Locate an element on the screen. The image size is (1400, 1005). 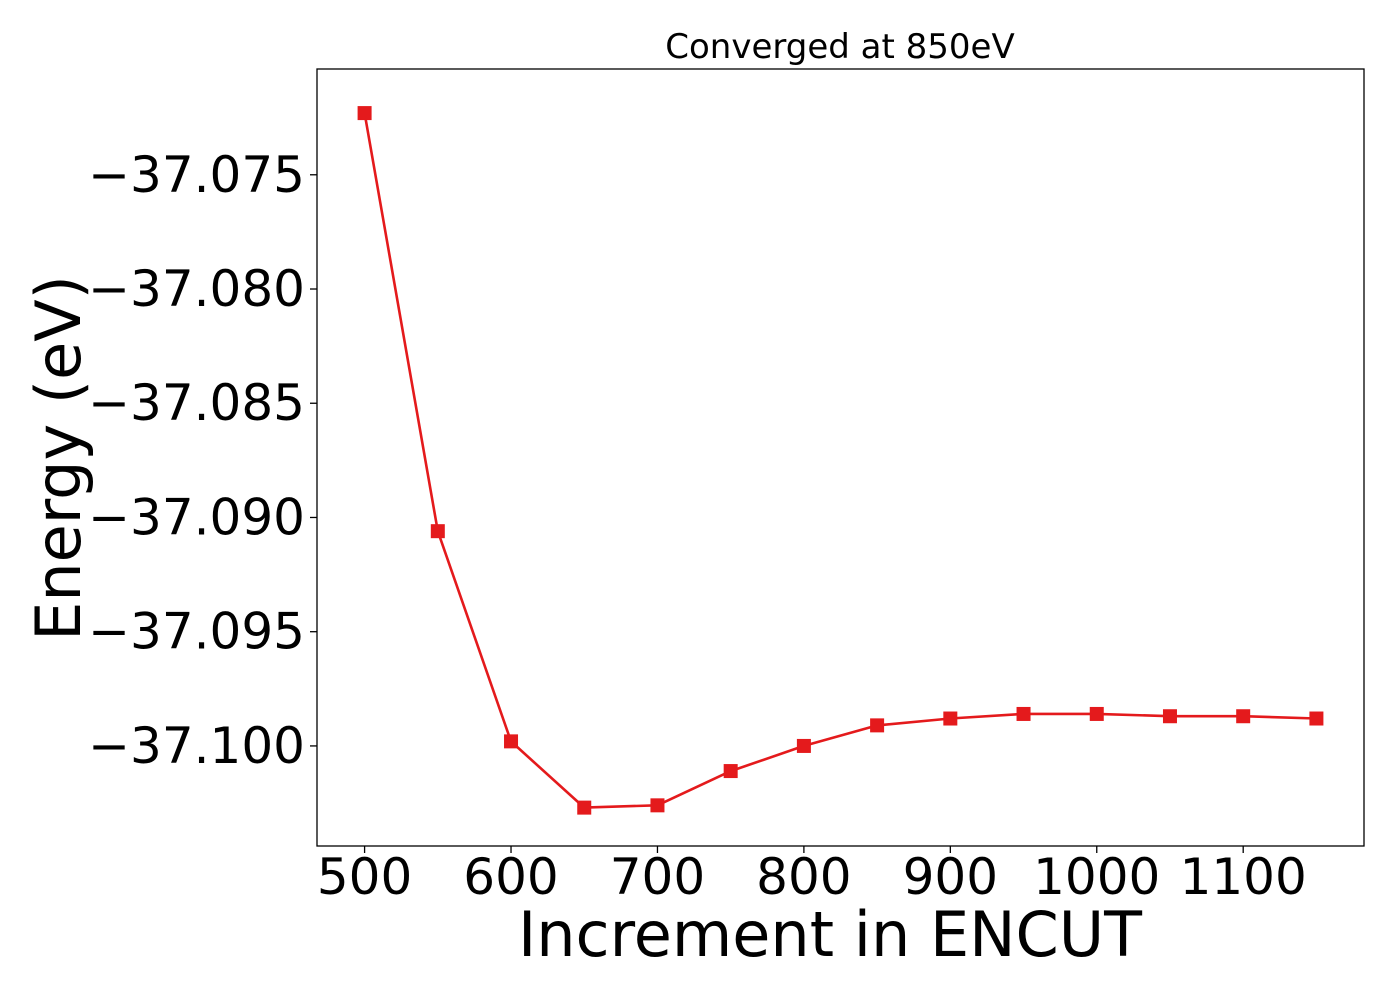
x-tick-label: 1000 is located at coordinates (1096, 877).